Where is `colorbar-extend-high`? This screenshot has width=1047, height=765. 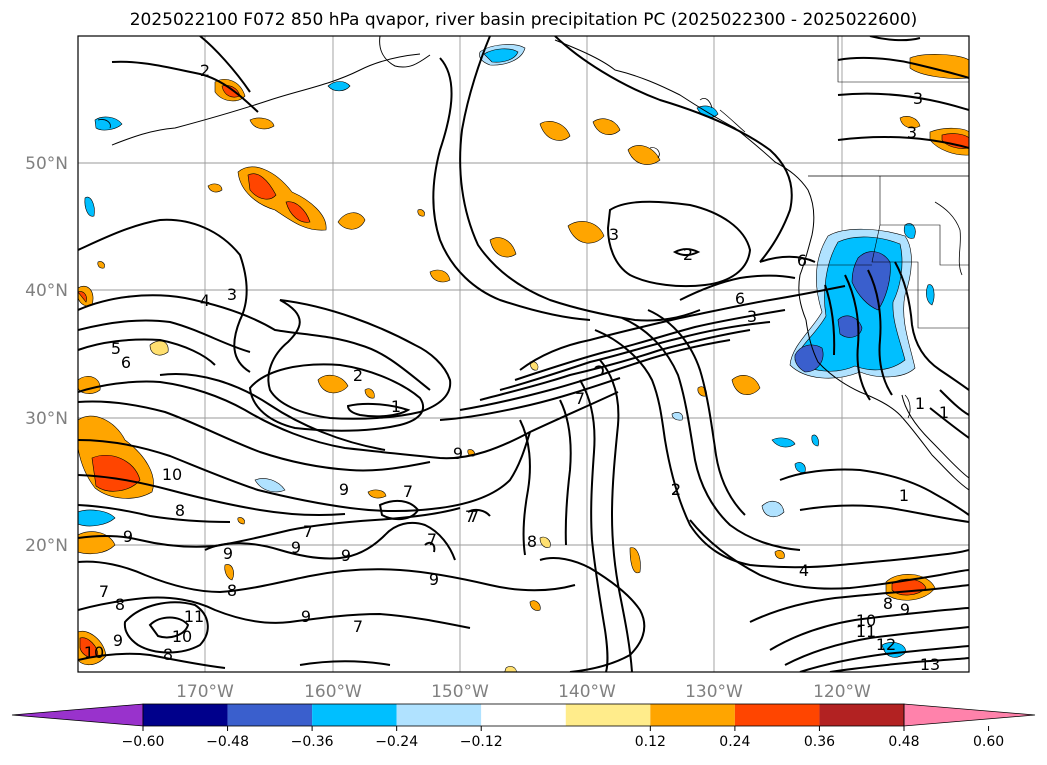 colorbar-extend-high is located at coordinates (969, 715).